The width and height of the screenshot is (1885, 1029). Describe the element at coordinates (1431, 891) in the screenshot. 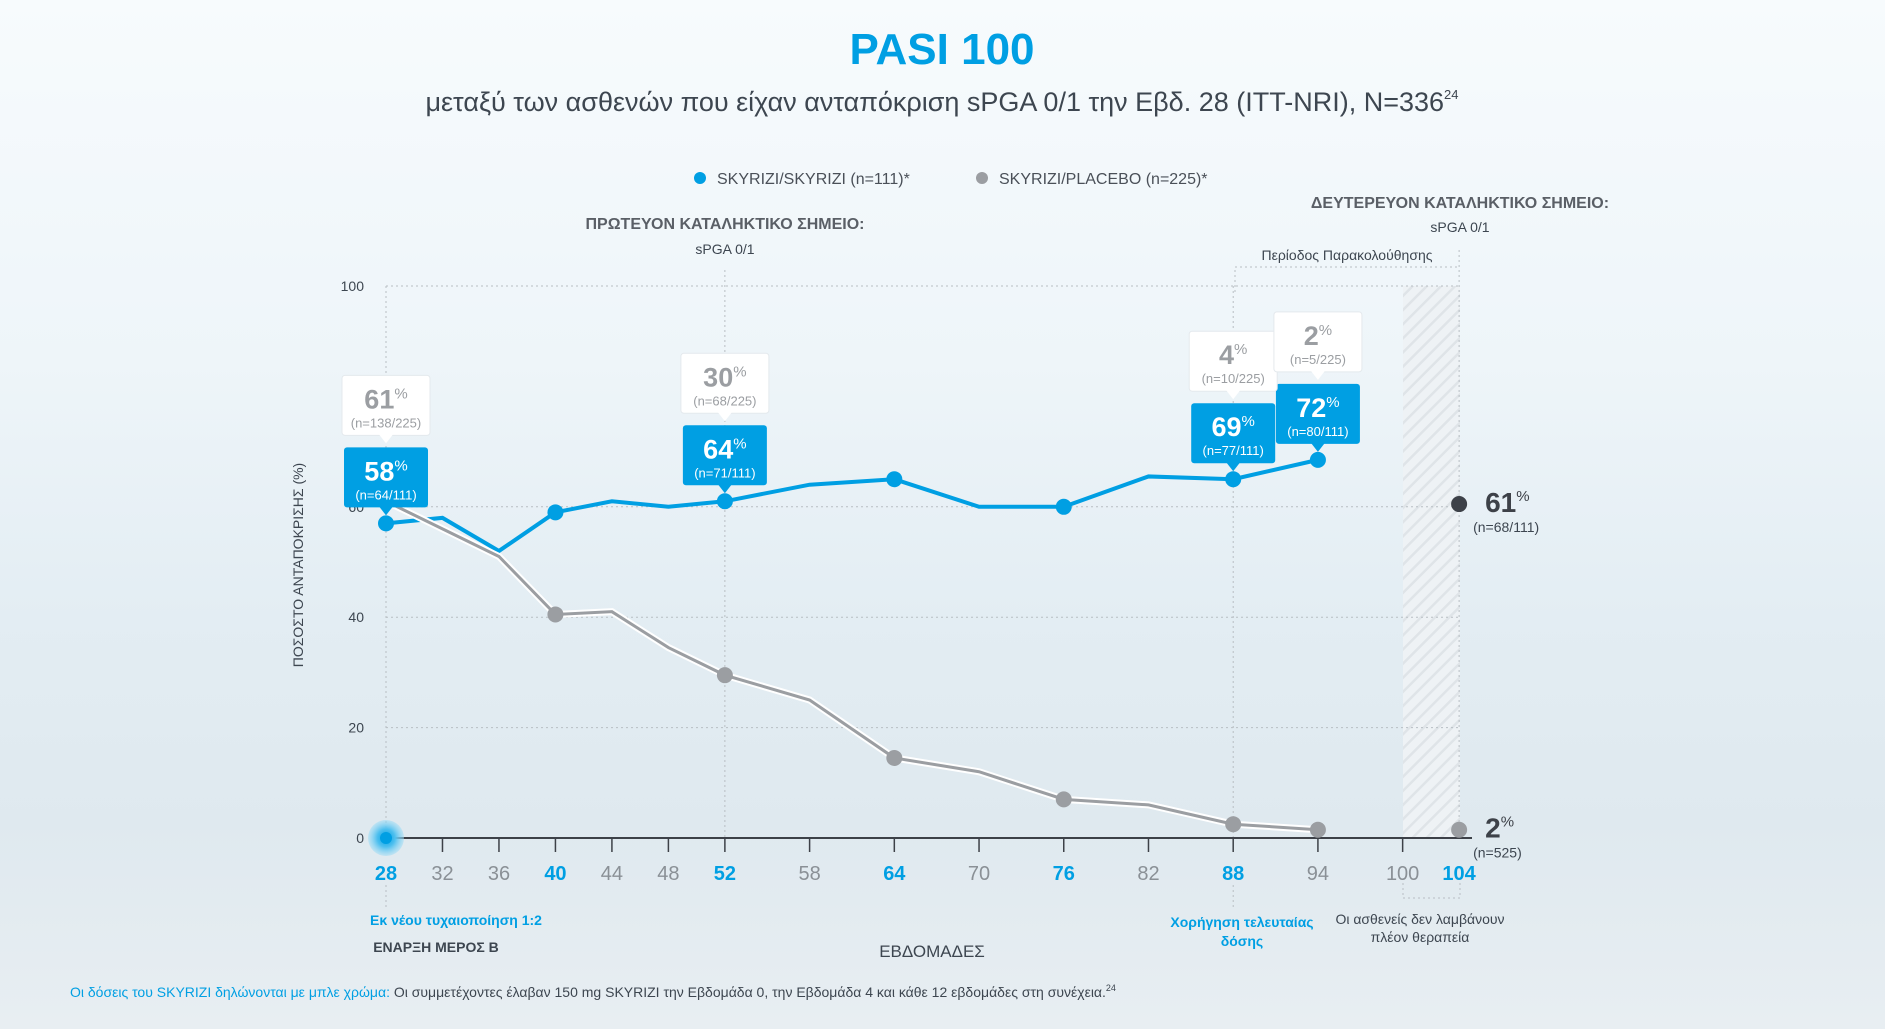

I see `no-therapy-bracket` at that location.